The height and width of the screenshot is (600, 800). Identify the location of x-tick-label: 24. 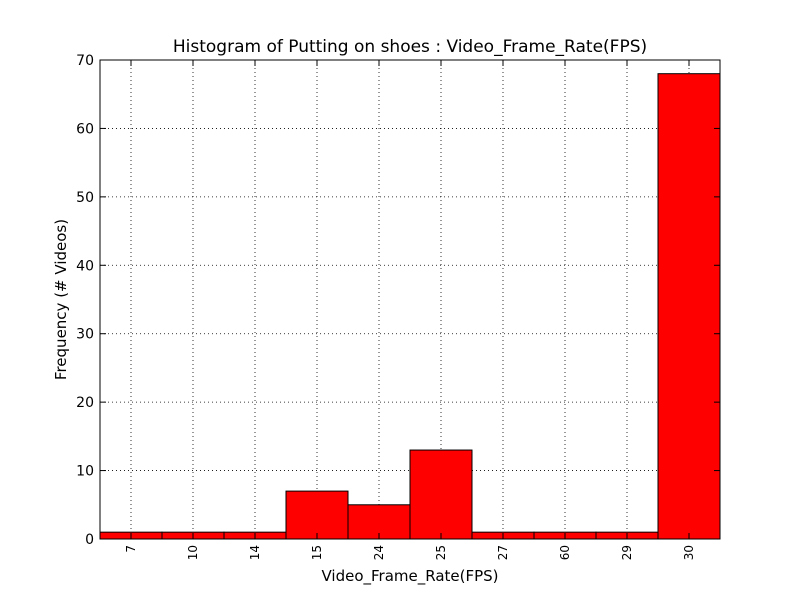
(379, 552).